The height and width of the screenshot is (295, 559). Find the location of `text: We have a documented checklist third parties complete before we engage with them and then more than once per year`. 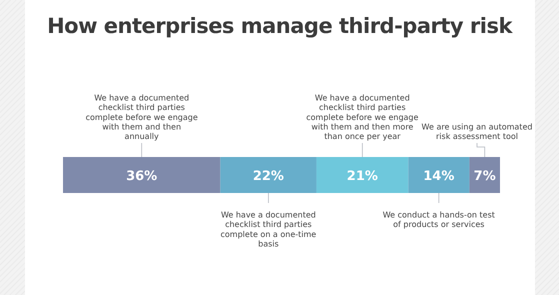

text: We have a documented checklist third parties complete before we engage with them and then more than once per year is located at coordinates (362, 117).